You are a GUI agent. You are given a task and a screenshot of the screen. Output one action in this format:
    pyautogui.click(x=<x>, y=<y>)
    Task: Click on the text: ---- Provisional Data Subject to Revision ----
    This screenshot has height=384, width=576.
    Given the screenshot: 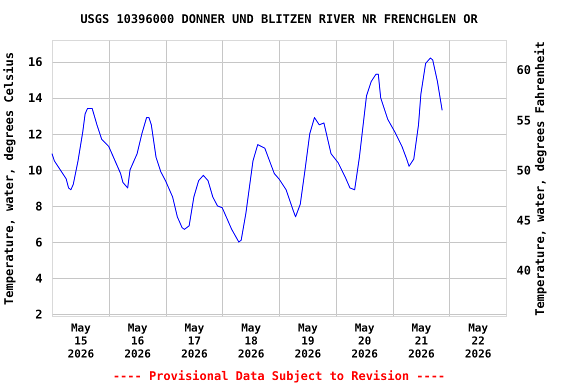 What is the action you would take?
    pyautogui.click(x=279, y=376)
    